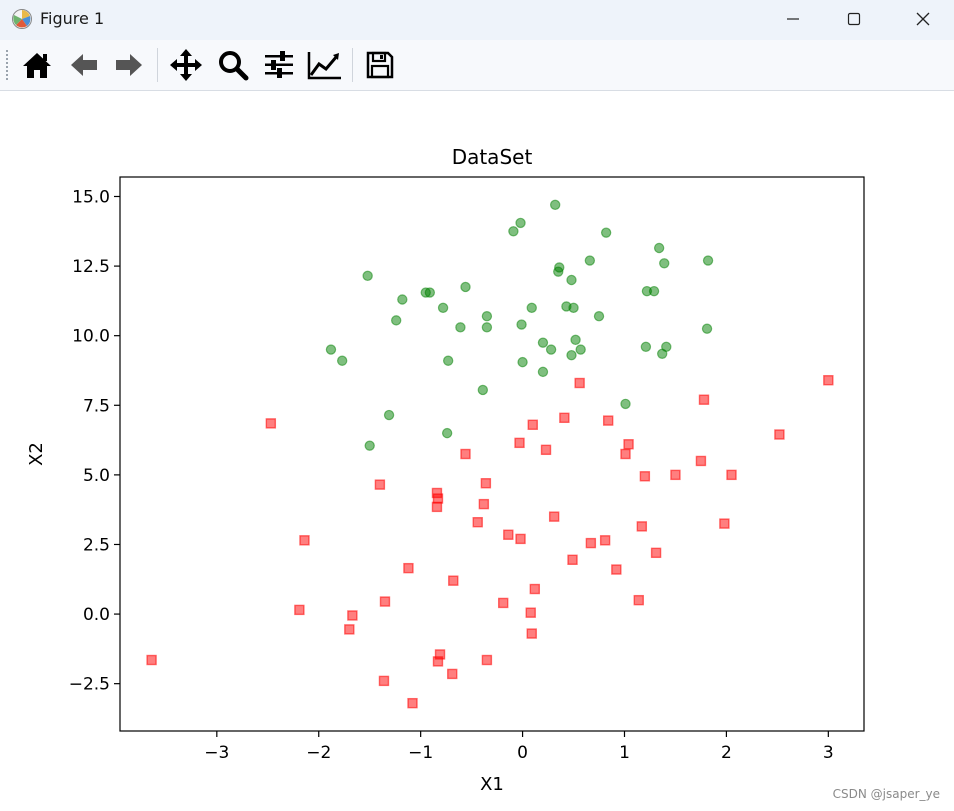 The image size is (954, 811). I want to click on edit-axis-button, so click(325, 65).